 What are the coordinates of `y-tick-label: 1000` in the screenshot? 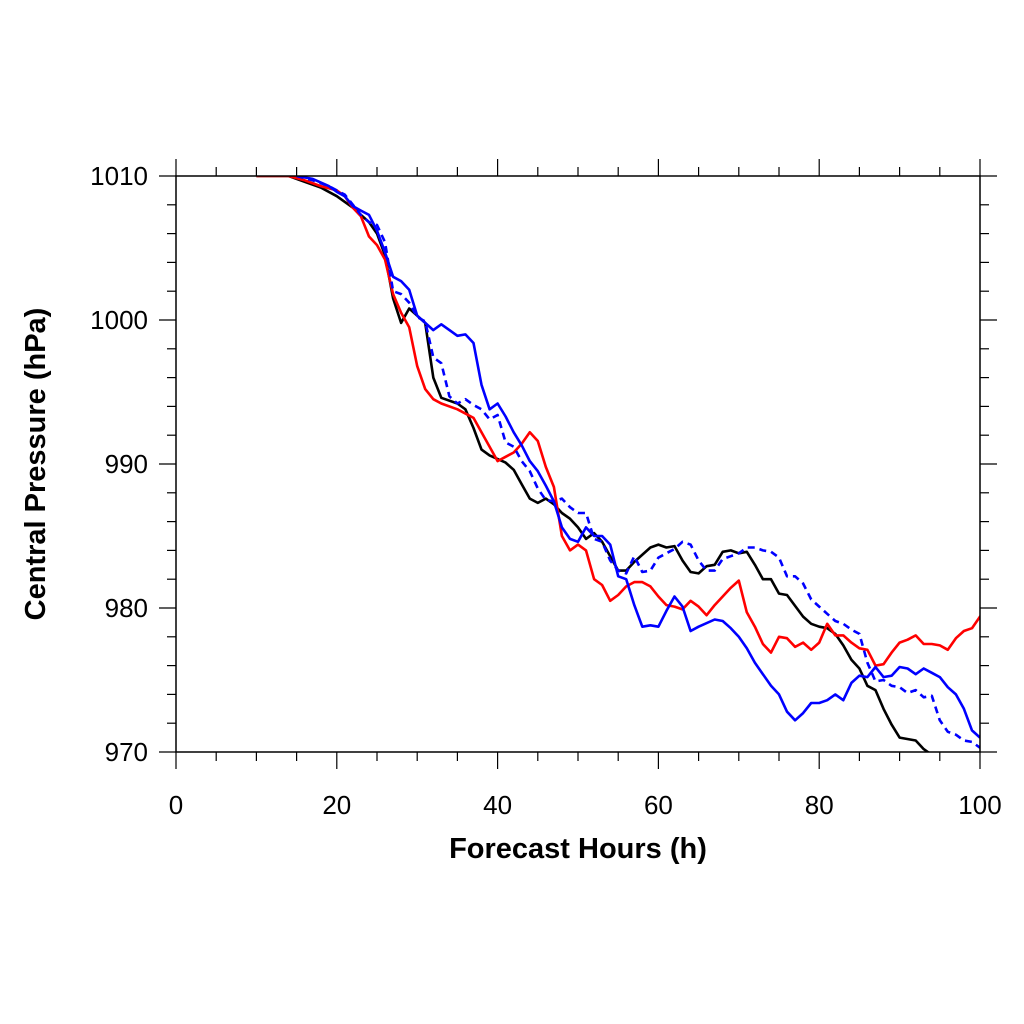 It's located at (119, 320).